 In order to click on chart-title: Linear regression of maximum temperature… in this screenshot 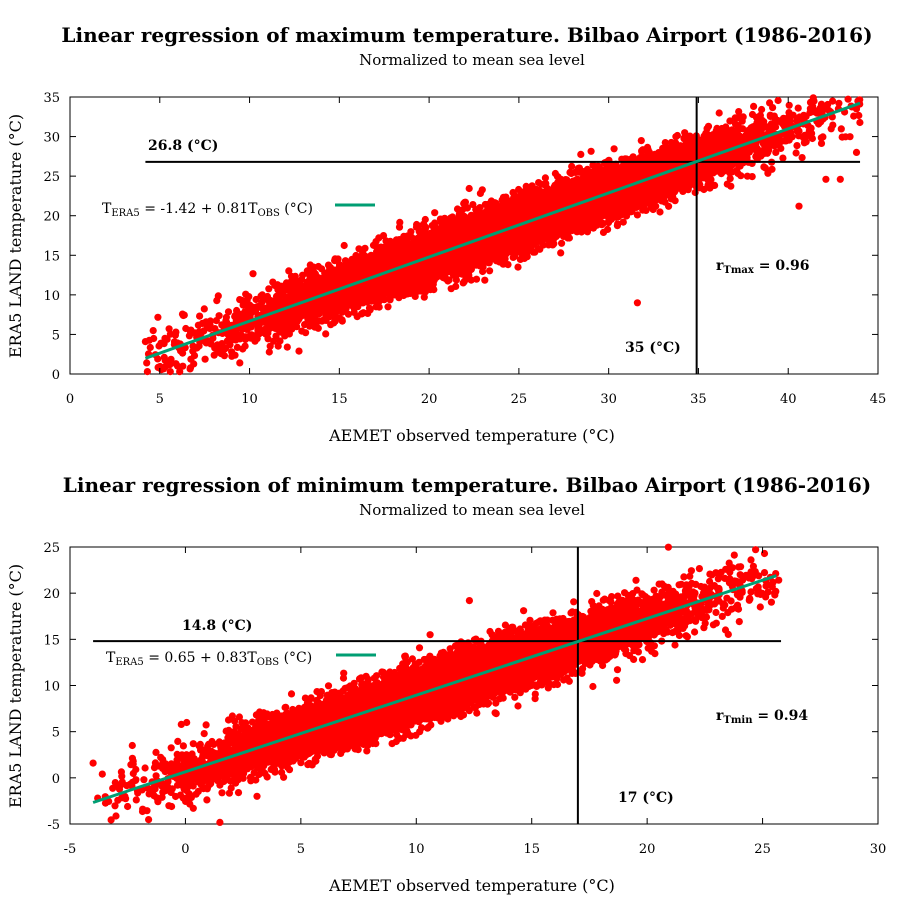, I will do `click(466, 35)`.